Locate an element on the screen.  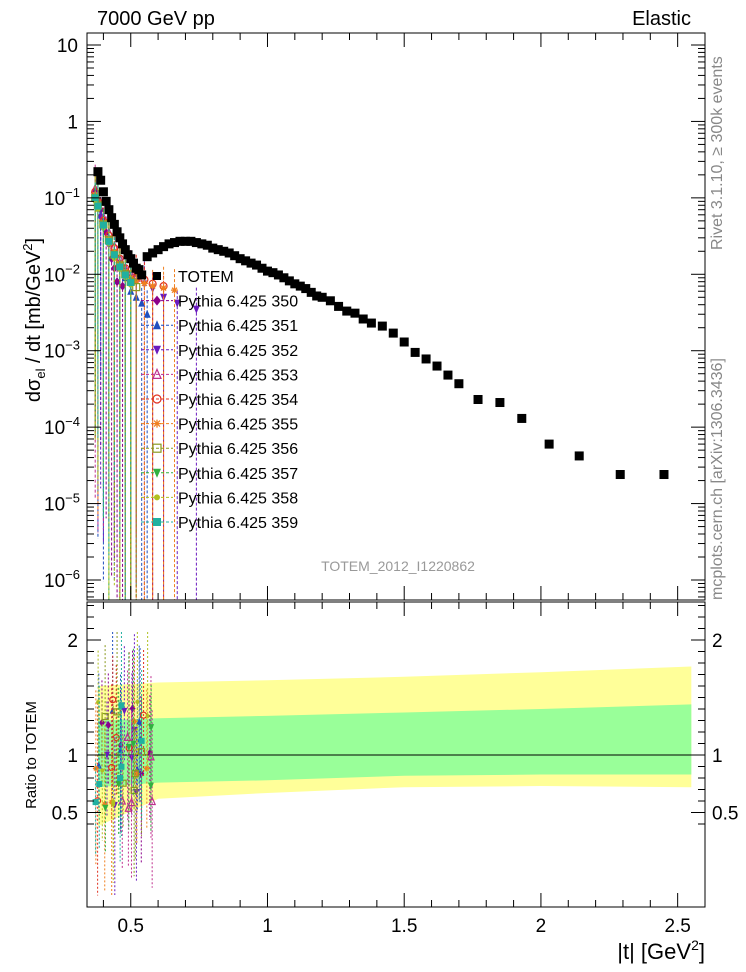
ratio-y-tick-label: 1 is located at coordinates (717, 756).